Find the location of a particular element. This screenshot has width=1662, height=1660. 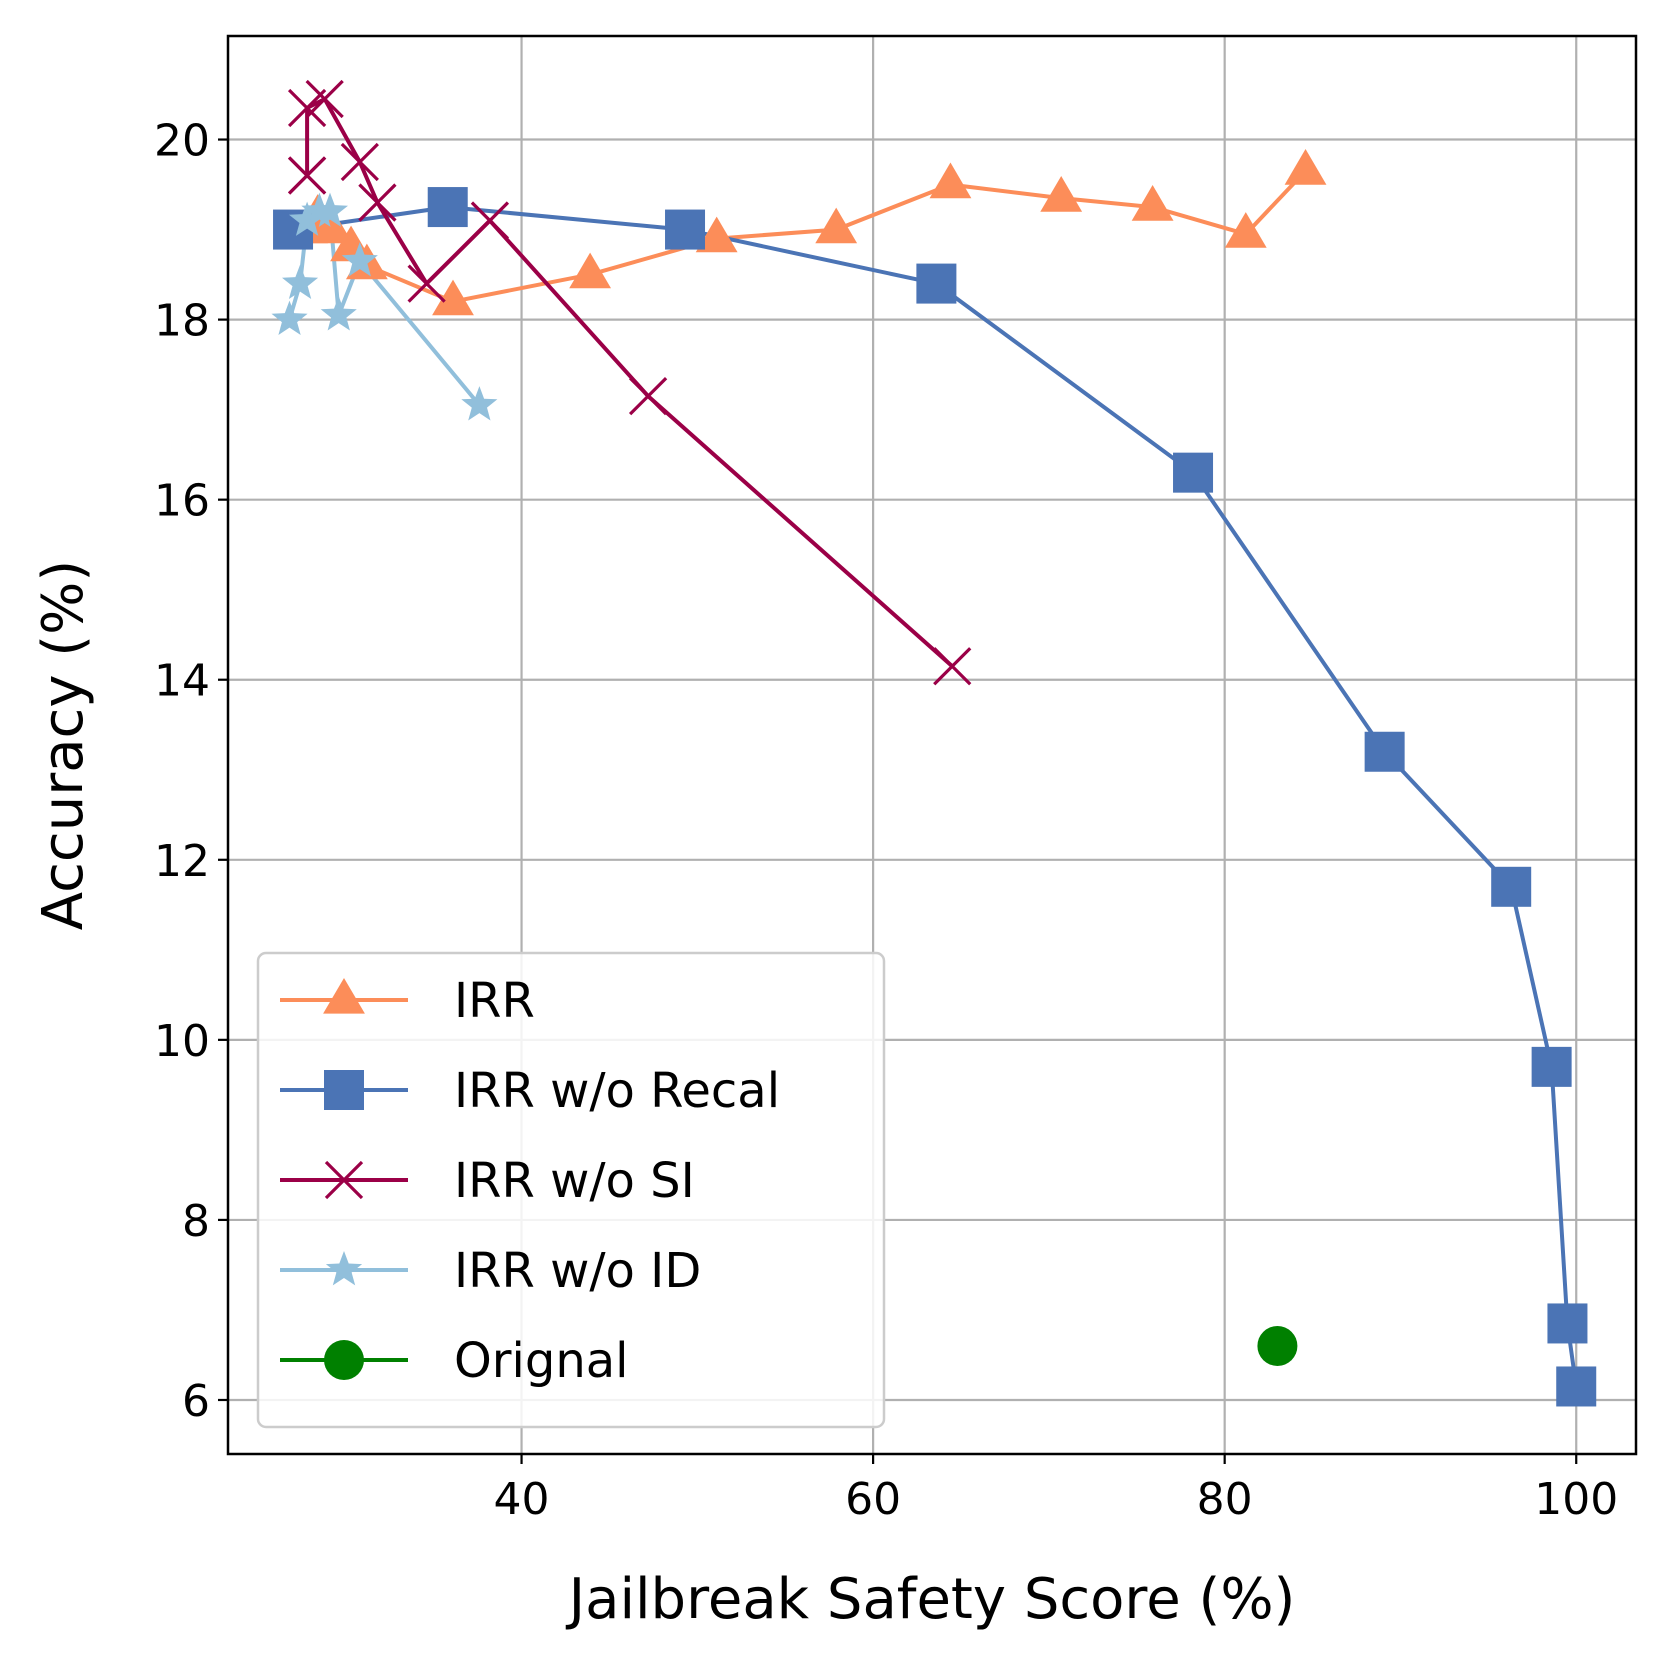

legend-label-irr-w-o-recal: IRR w/o Recal is located at coordinates (617, 1091).